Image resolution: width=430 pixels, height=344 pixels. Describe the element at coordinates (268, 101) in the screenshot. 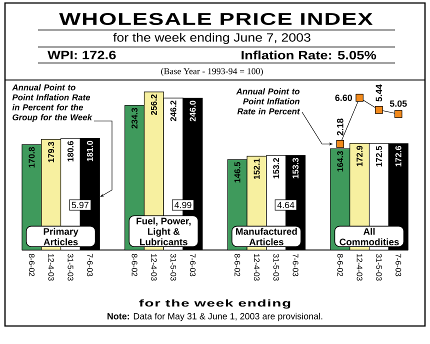

I see `annotation: Annual Point to Point Inflation Rate in Percent` at that location.